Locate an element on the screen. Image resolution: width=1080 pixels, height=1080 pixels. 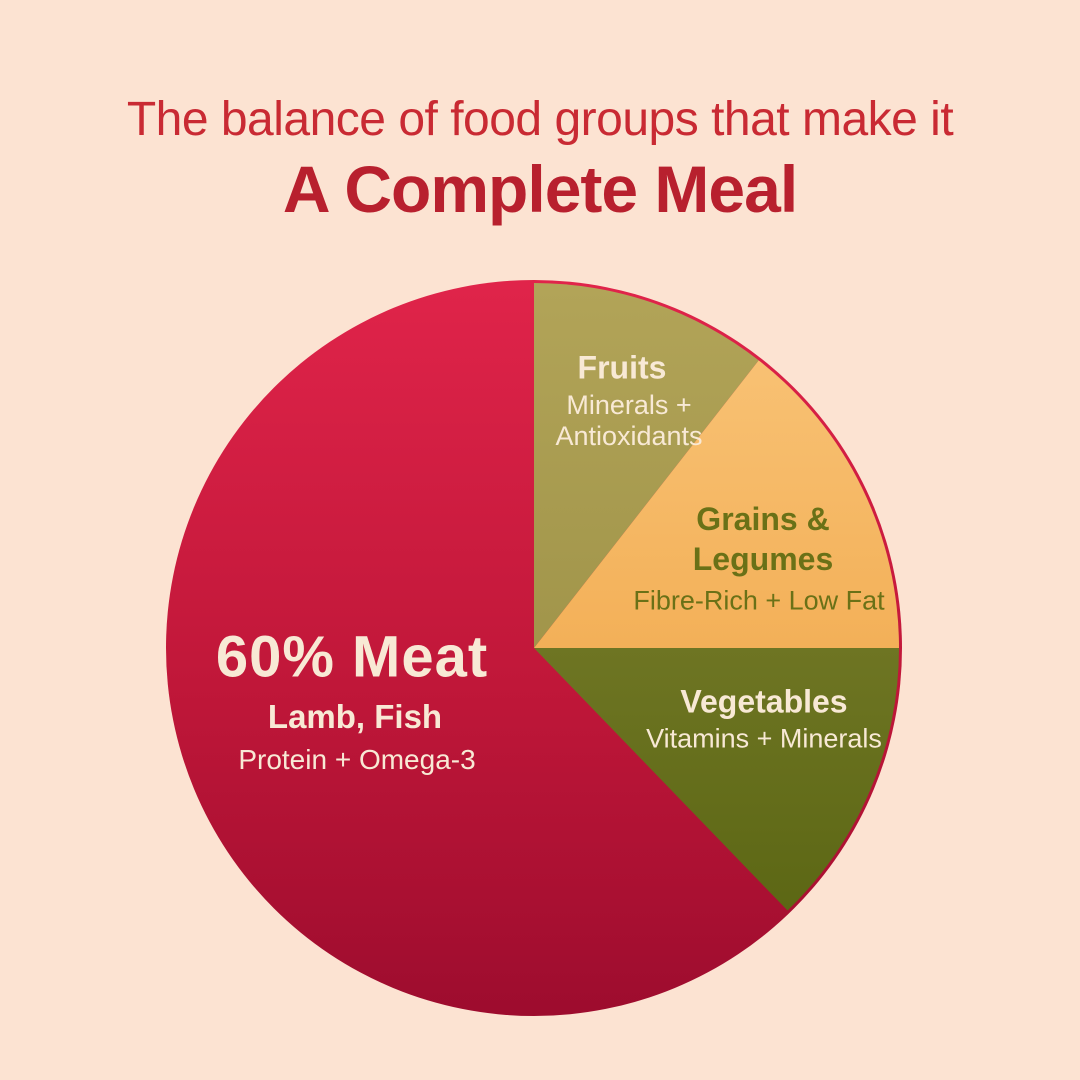
meat-slice-label: 60% Meat is located at coordinates (352, 657).